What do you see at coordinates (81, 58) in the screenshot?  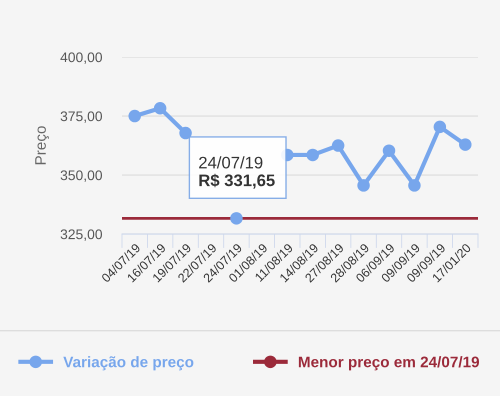 I see `y-tick-label: 400,00` at bounding box center [81, 58].